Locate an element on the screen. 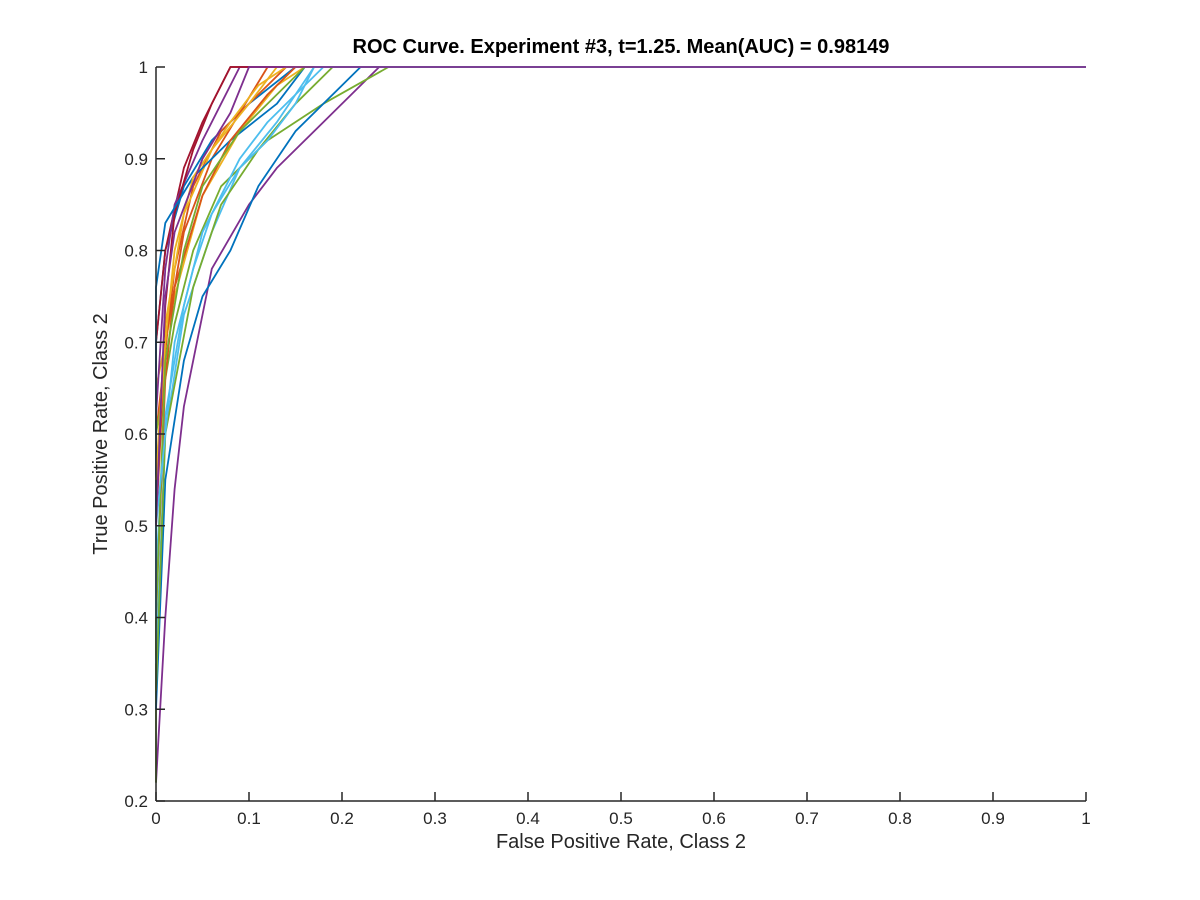 This screenshot has width=1200, height=900. y-tick-label: 0.6 is located at coordinates (136, 434).